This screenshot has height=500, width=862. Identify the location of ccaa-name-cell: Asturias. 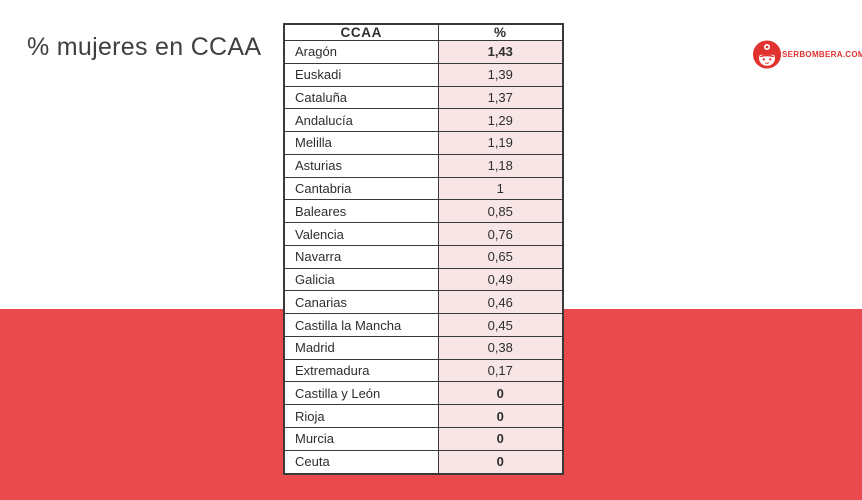
(361, 165).